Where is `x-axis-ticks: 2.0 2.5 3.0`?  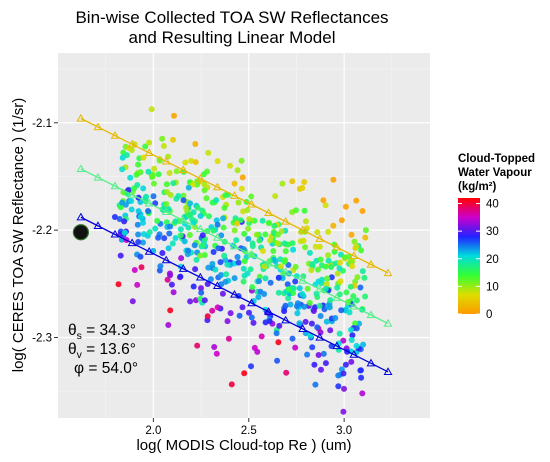 x-axis-ticks: 2.0 2.5 3.0 is located at coordinates (248, 427).